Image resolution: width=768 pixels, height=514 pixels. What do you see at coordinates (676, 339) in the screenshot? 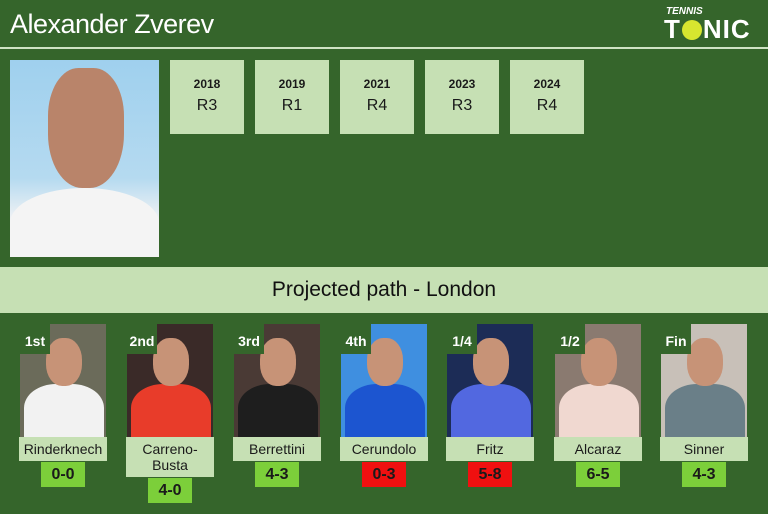
I see `round-label: Fin` at bounding box center [676, 339].